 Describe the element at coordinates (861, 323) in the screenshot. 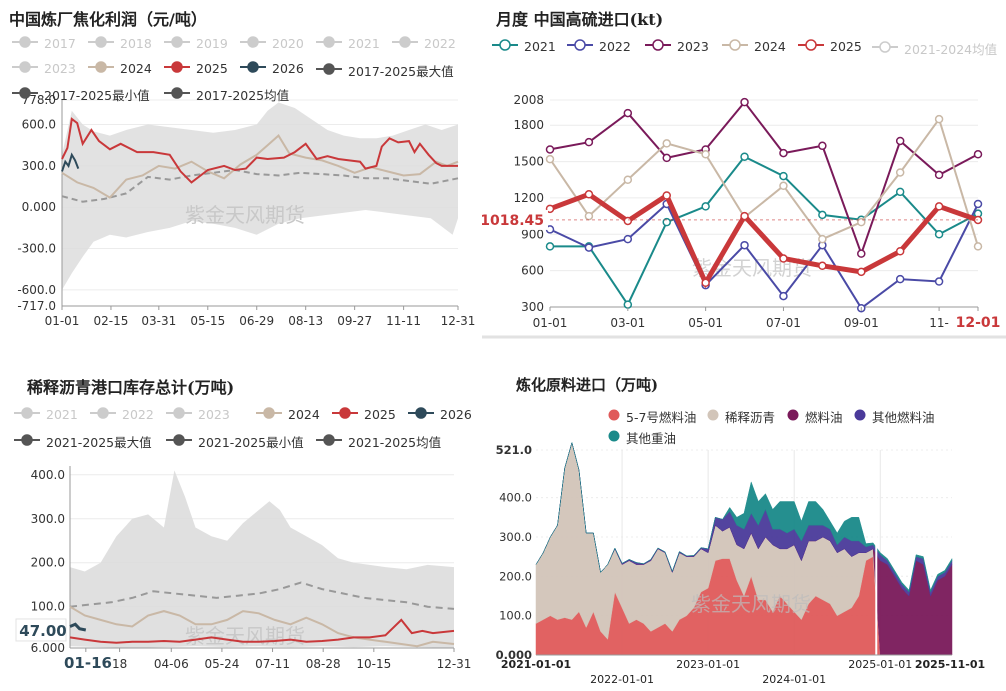

I see `x-tick-label: 09-01` at that location.